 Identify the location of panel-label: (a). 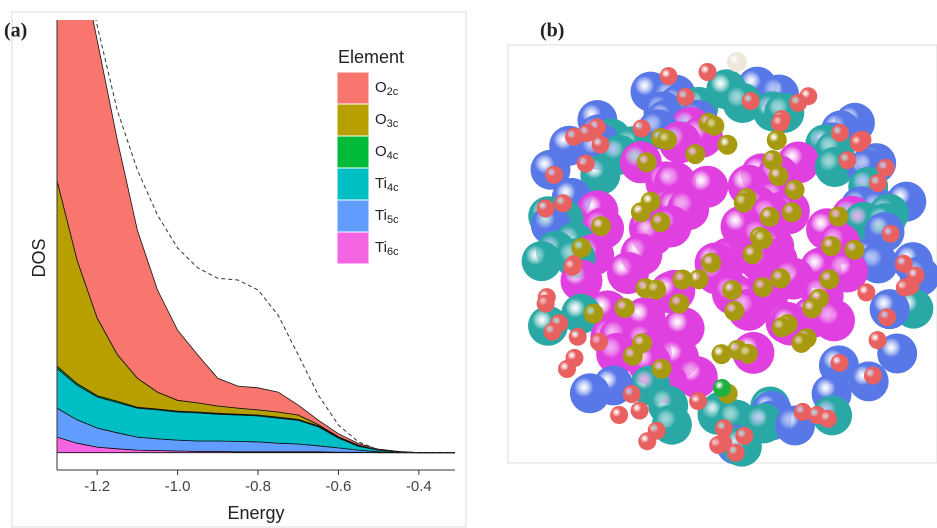
(15, 31).